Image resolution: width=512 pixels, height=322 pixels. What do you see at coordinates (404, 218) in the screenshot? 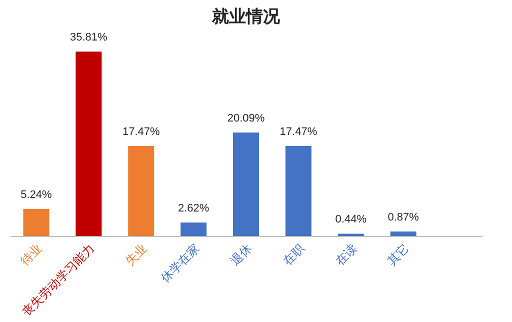
I see `data-label: 0.87%` at bounding box center [404, 218].